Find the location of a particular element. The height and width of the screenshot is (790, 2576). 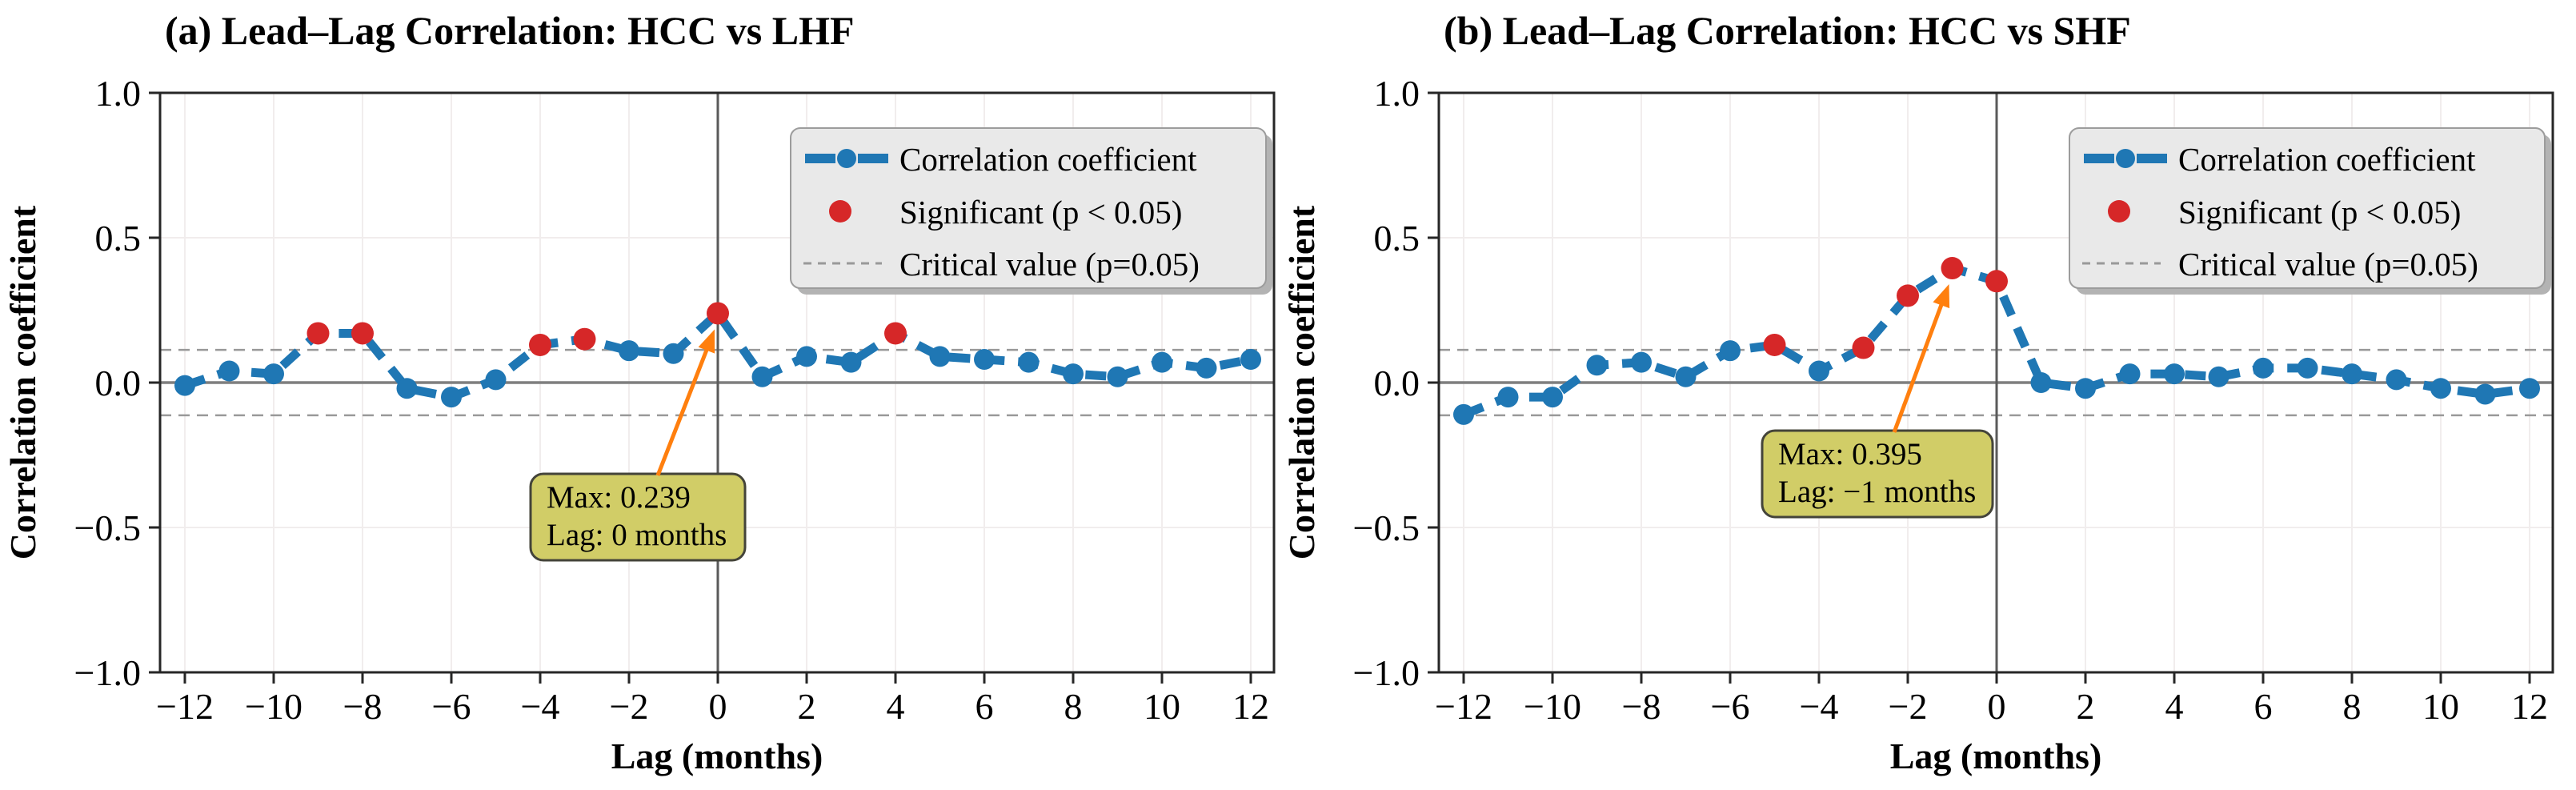

significant-point-lag--8 is located at coordinates (362, 333).